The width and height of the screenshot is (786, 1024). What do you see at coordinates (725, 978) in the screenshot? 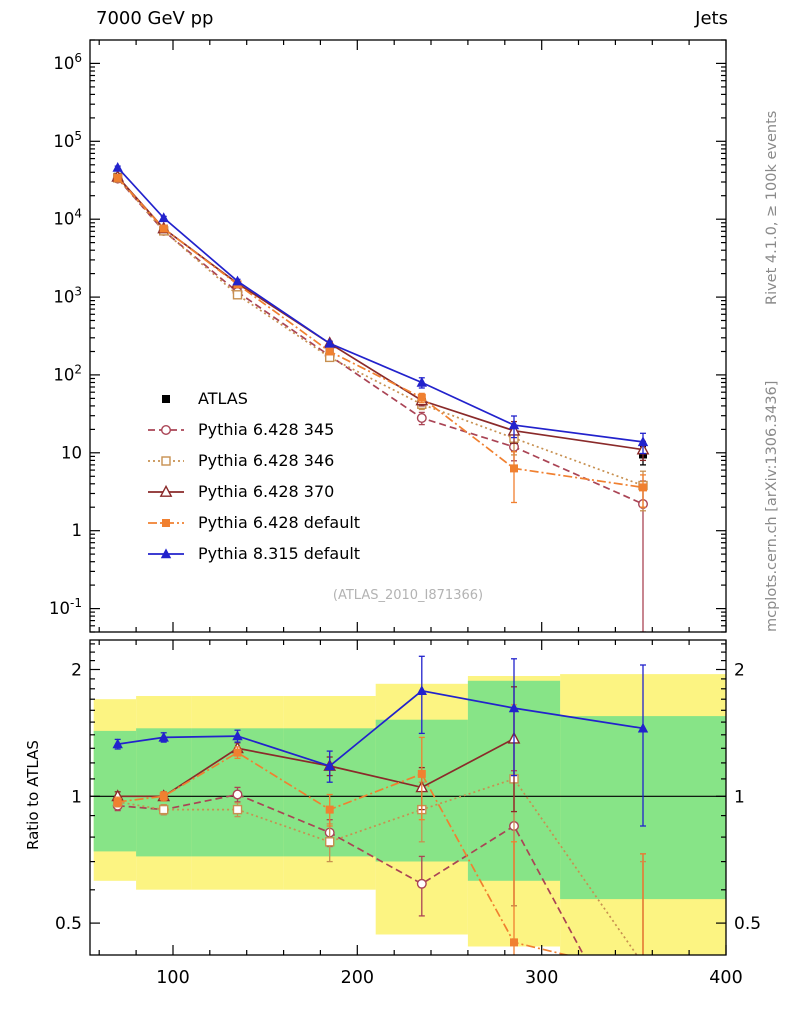
I see `svg-text: 400` at bounding box center [725, 978].